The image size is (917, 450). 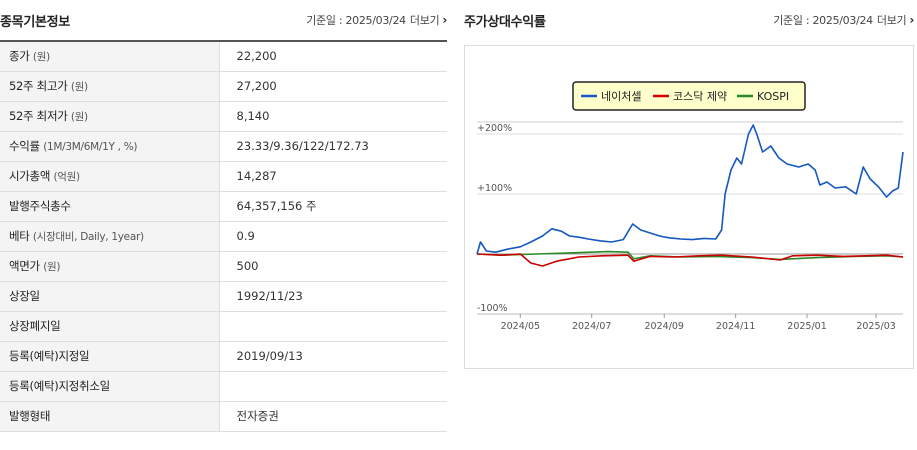 I want to click on x-tick-label: 2025/01, so click(x=806, y=326).